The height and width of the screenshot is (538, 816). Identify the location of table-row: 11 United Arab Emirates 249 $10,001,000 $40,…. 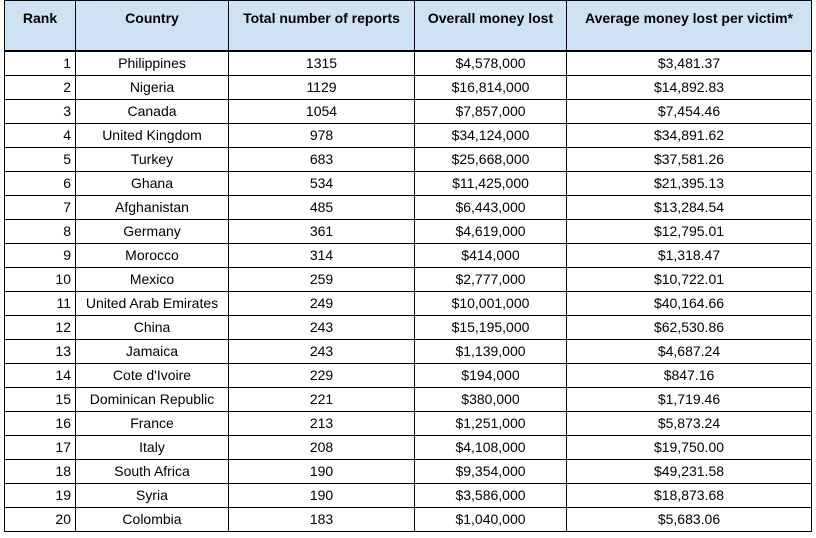
(408, 303).